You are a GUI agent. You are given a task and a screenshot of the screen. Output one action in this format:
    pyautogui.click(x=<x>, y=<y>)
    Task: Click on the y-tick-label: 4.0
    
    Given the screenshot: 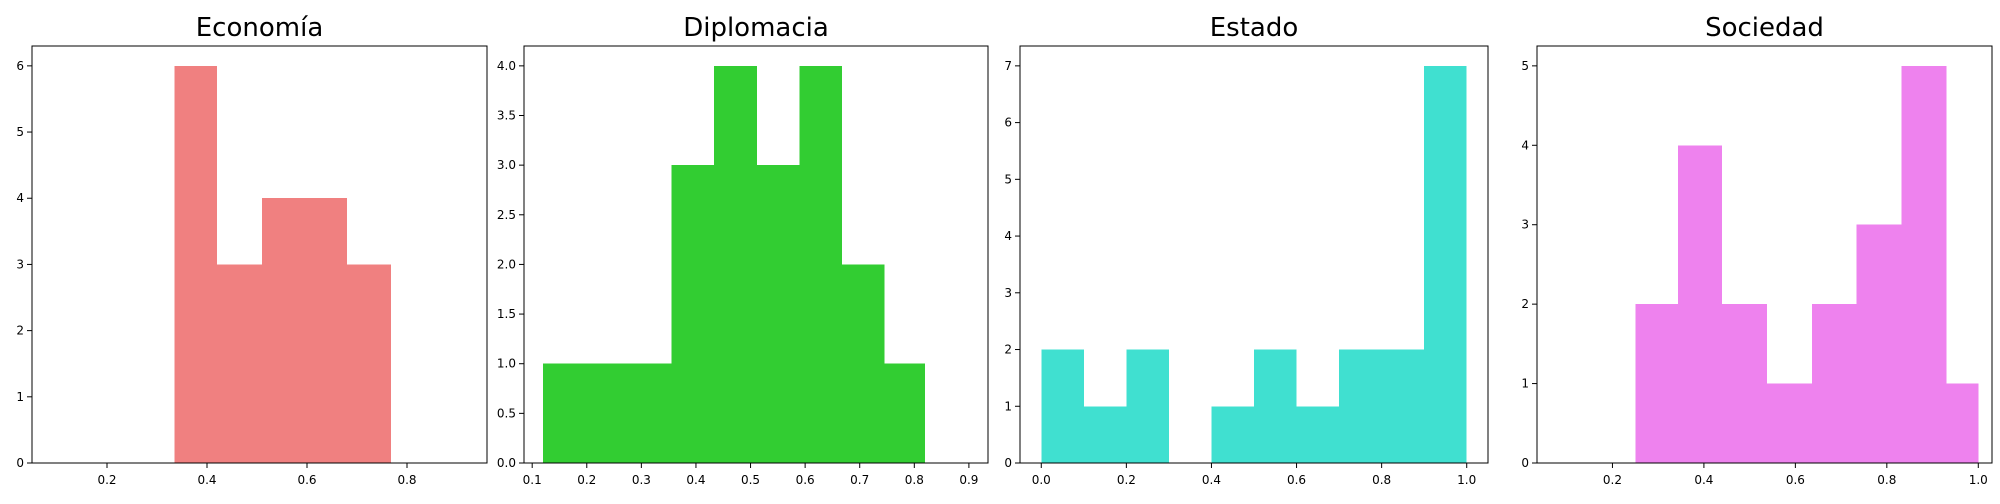 What is the action you would take?
    pyautogui.click(x=506, y=66)
    